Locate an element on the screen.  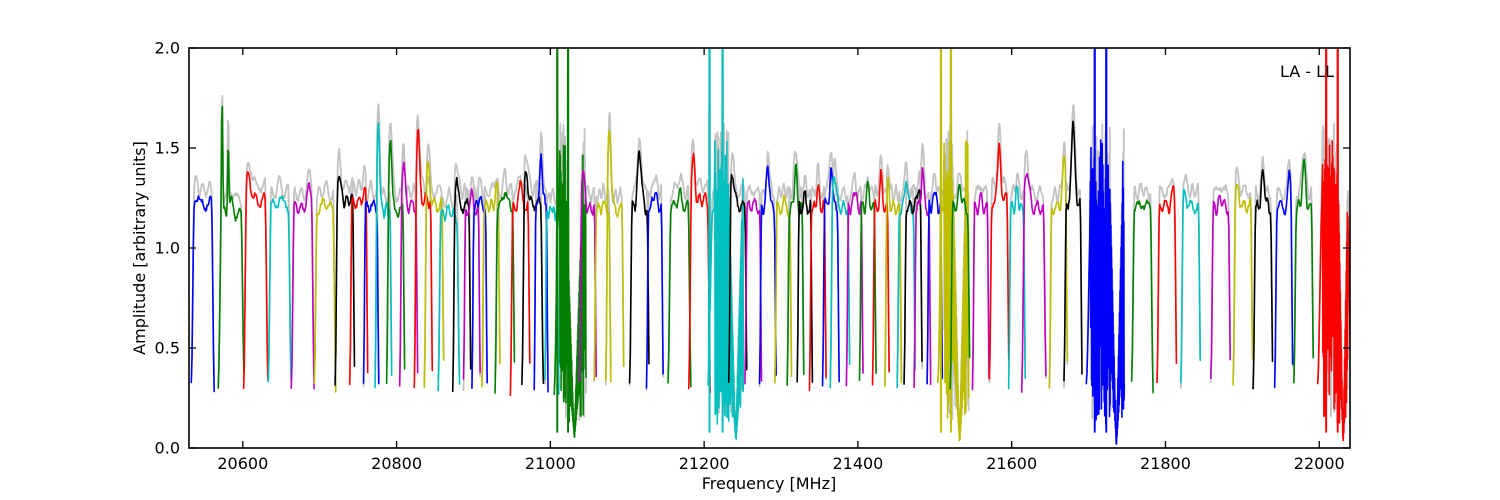
x-tick-label: 21200 is located at coordinates (704, 463).